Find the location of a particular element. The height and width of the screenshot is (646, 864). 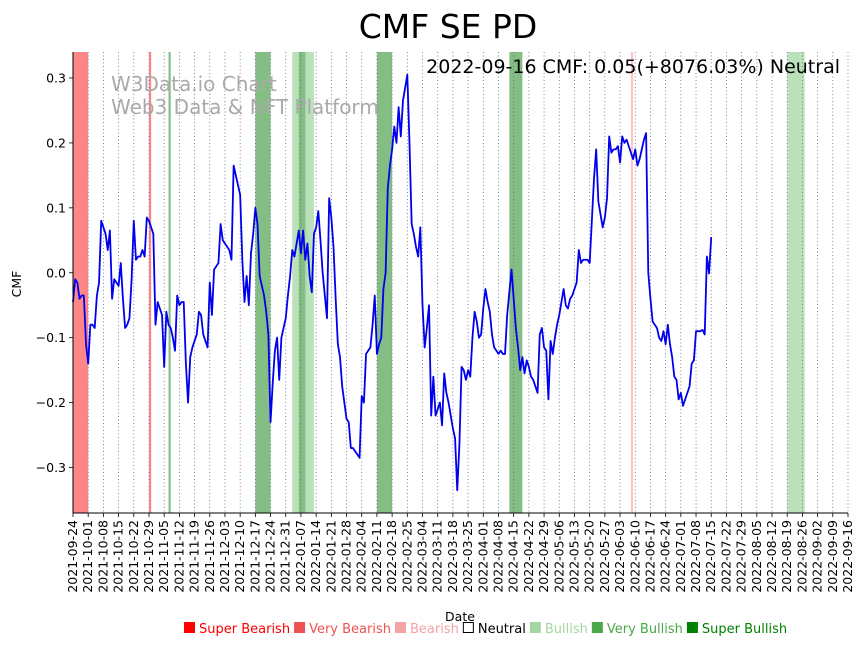

x-tick-label: 2022-09-02 is located at coordinates (817, 556).